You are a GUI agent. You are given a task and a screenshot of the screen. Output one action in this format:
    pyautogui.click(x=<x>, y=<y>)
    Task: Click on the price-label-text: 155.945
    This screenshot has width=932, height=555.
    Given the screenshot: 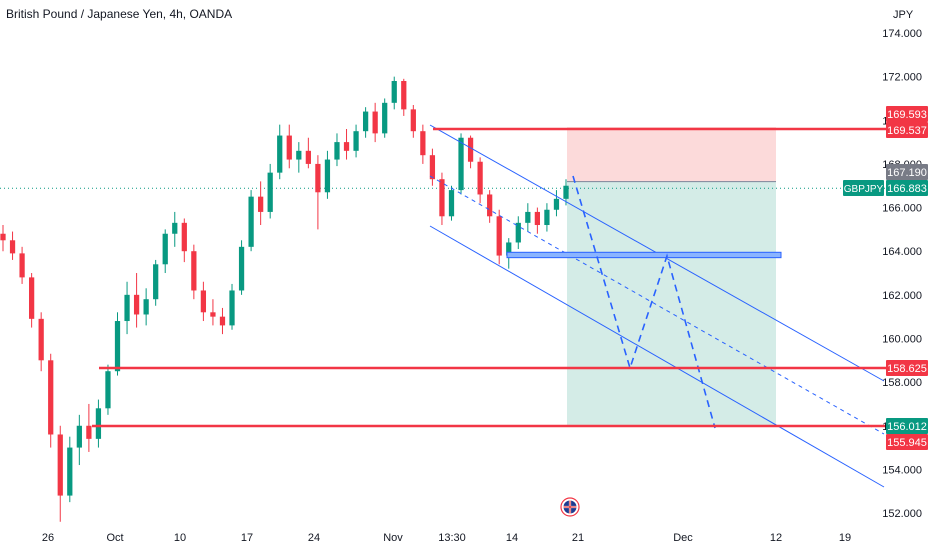 What is the action you would take?
    pyautogui.click(x=907, y=443)
    